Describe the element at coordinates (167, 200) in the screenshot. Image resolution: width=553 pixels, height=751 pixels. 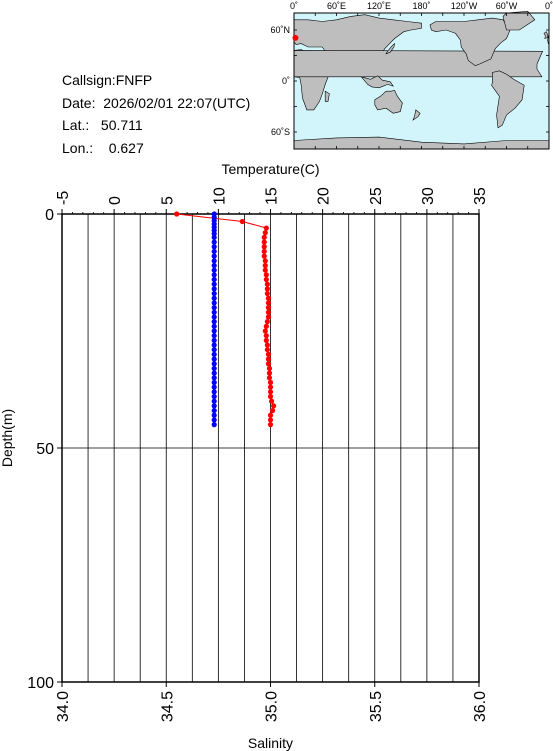
I see `temperature-tick-label: 5` at that location.